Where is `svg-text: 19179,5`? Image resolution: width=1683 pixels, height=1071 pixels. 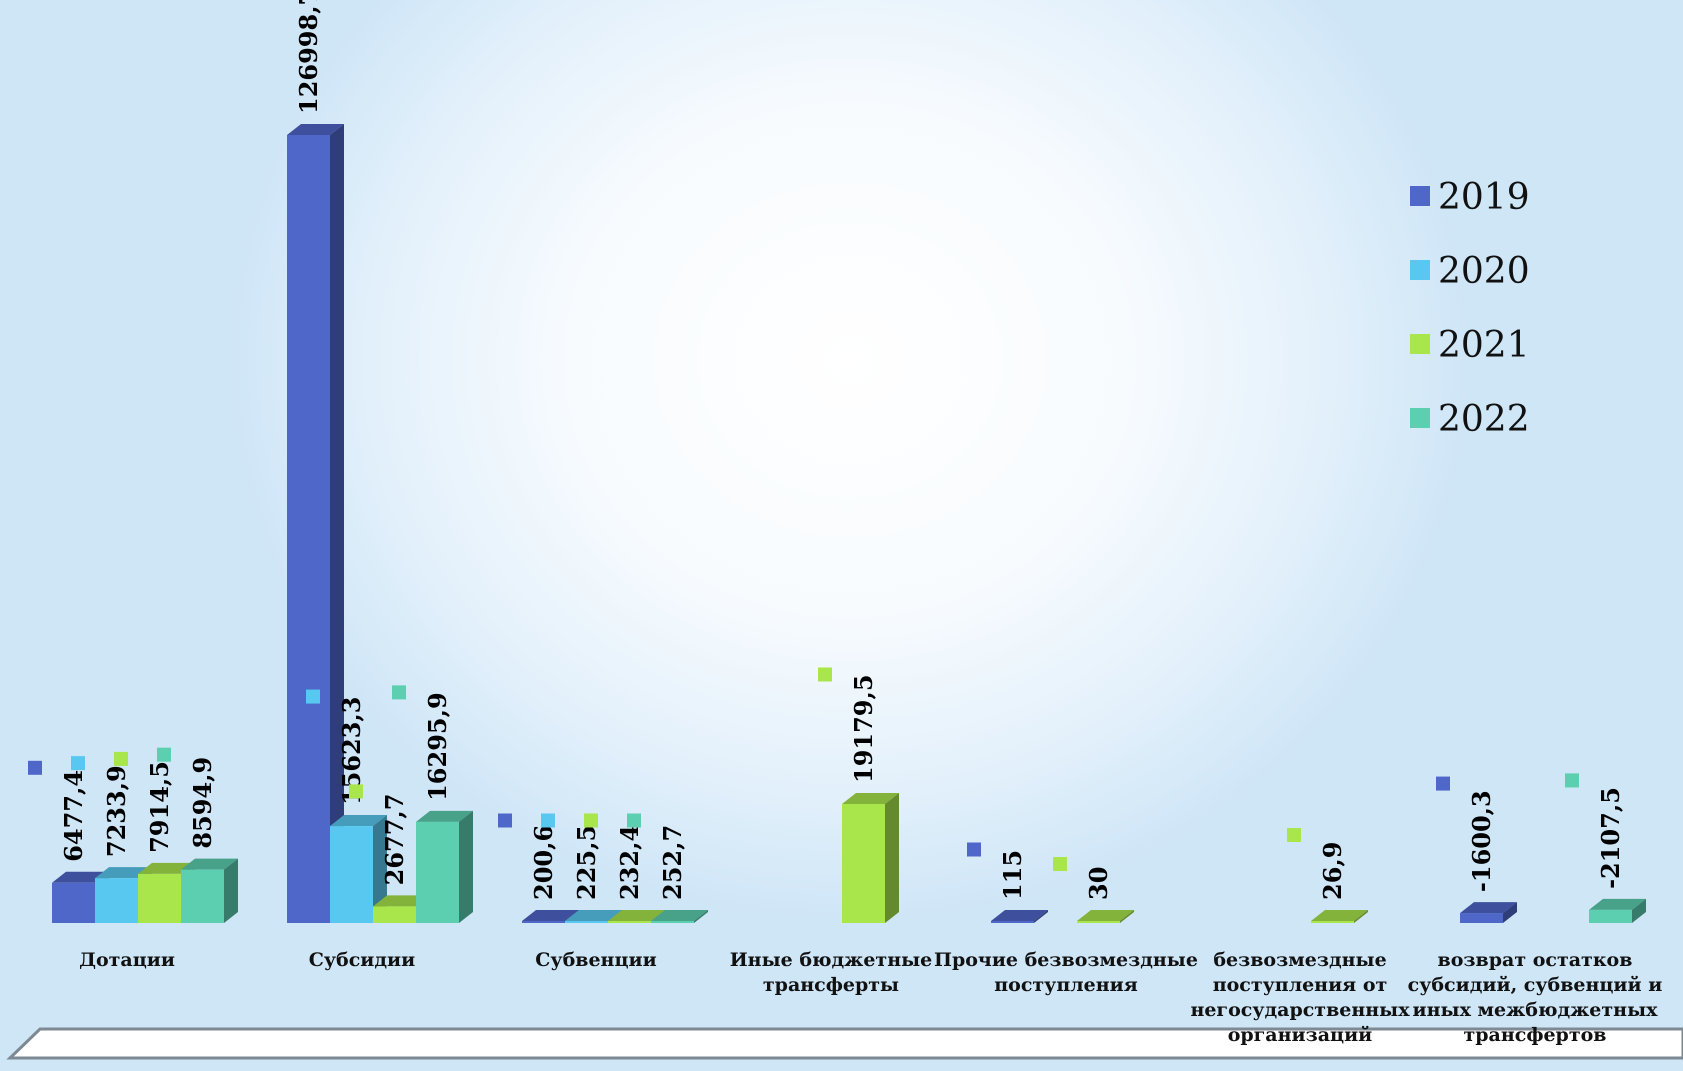
svg-text: 19179,5 is located at coordinates (863, 728).